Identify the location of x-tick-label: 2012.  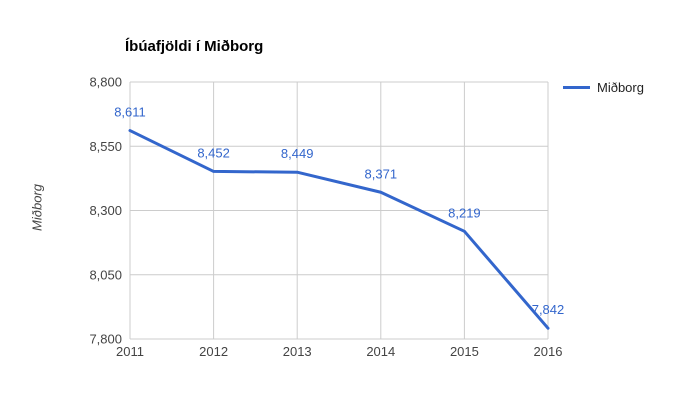
(213, 351).